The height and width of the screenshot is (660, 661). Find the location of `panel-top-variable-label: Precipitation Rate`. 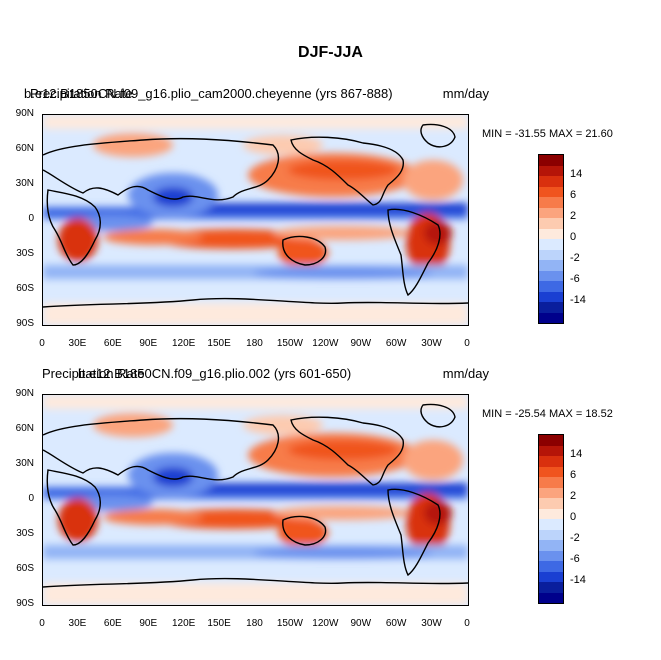

panel-top-variable-label: Precipitation Rate is located at coordinates (81, 93).